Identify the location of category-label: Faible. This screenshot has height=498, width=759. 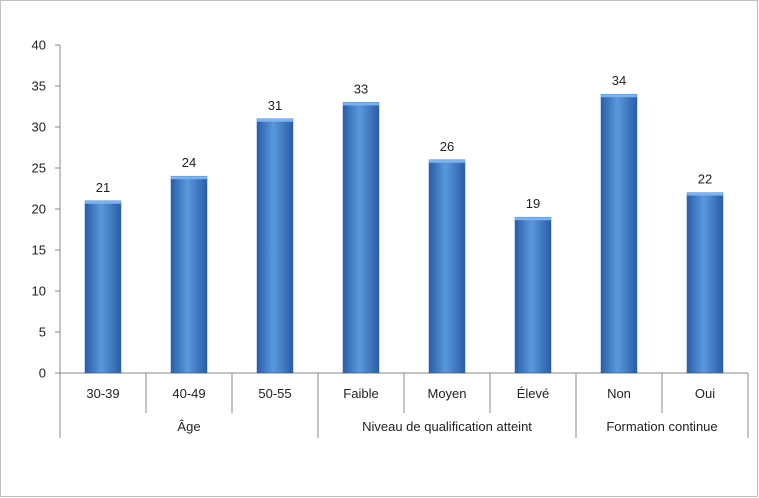
(360, 393).